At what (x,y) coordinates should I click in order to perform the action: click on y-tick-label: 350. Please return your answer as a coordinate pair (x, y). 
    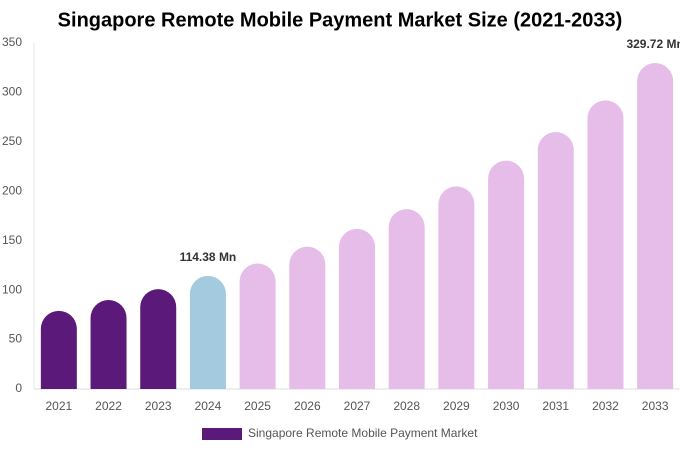
    Looking at the image, I should click on (12, 42).